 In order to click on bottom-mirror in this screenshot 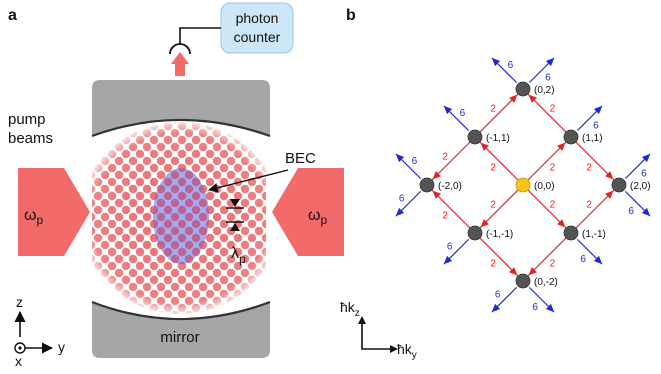, I will do `click(181, 330)`.